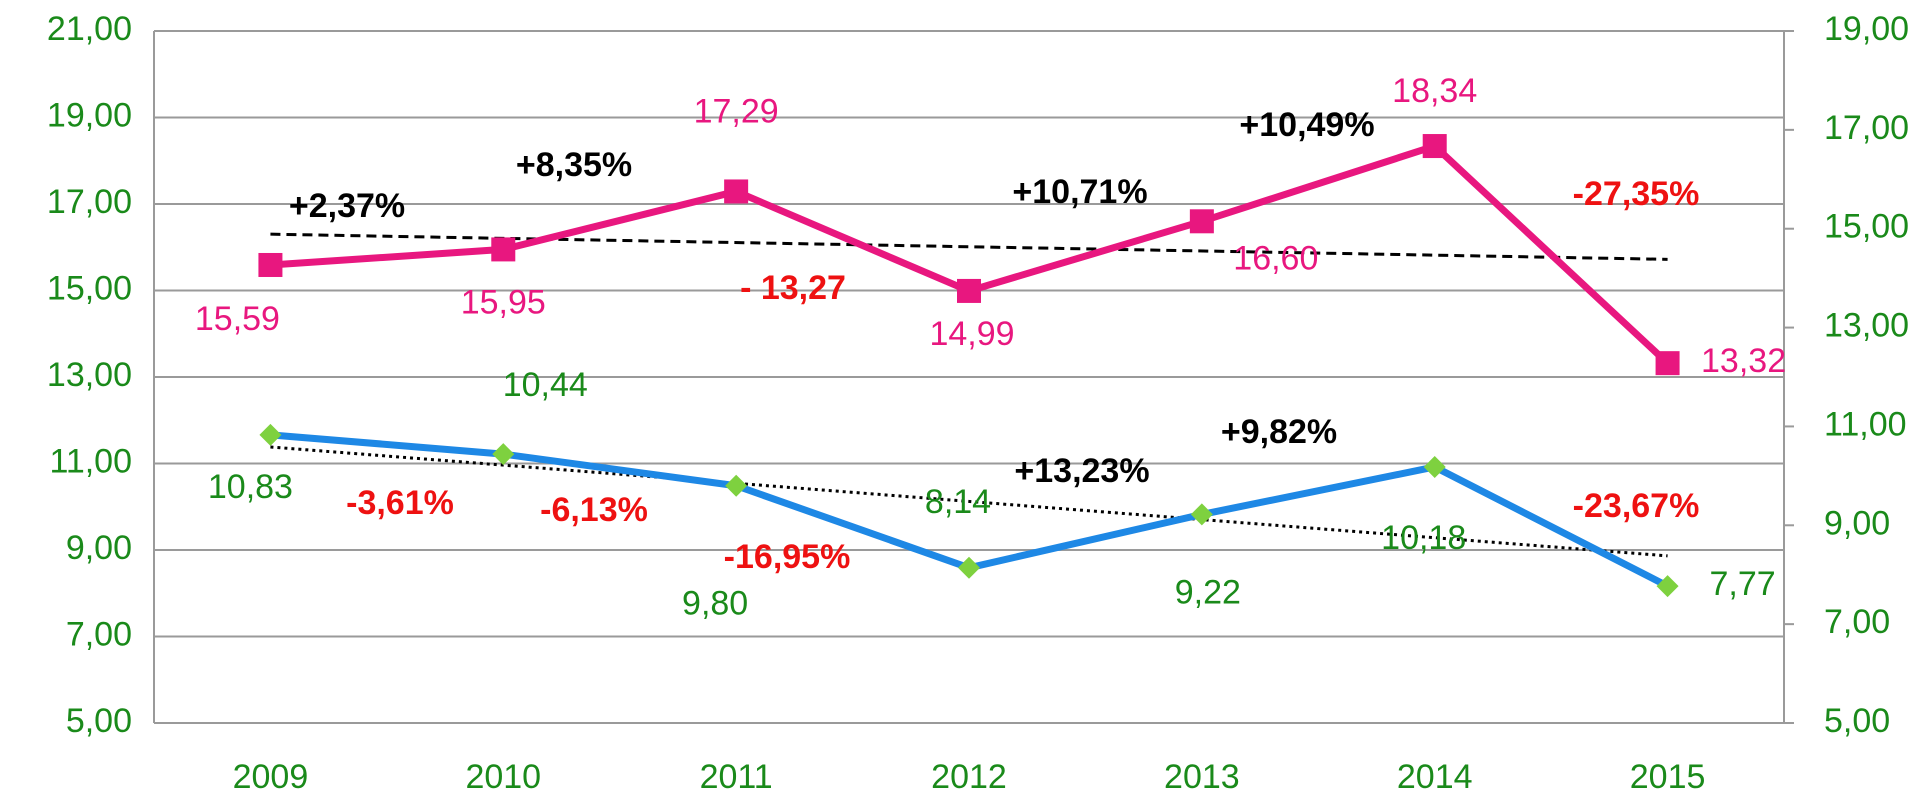 The width and height of the screenshot is (1929, 806). What do you see at coordinates (958, 502) in the screenshot?
I see `data-label: 8,14` at bounding box center [958, 502].